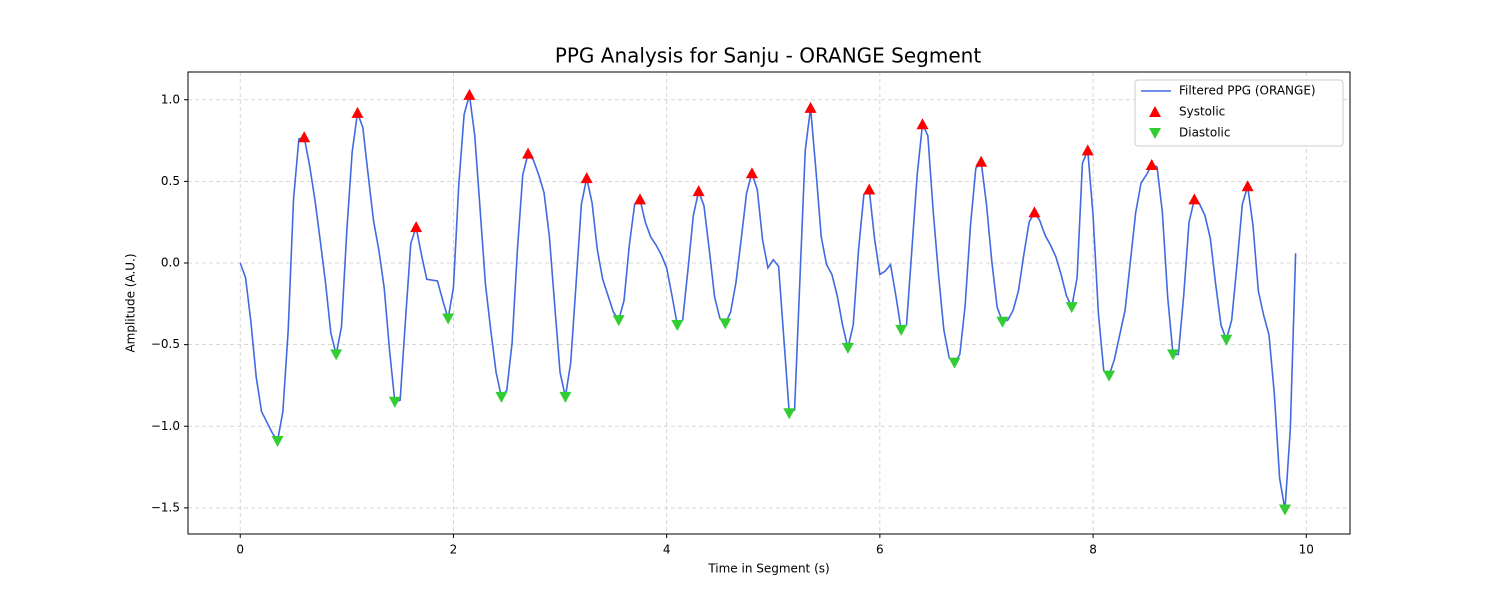  I want to click on x-tick-label: 4, so click(667, 550).